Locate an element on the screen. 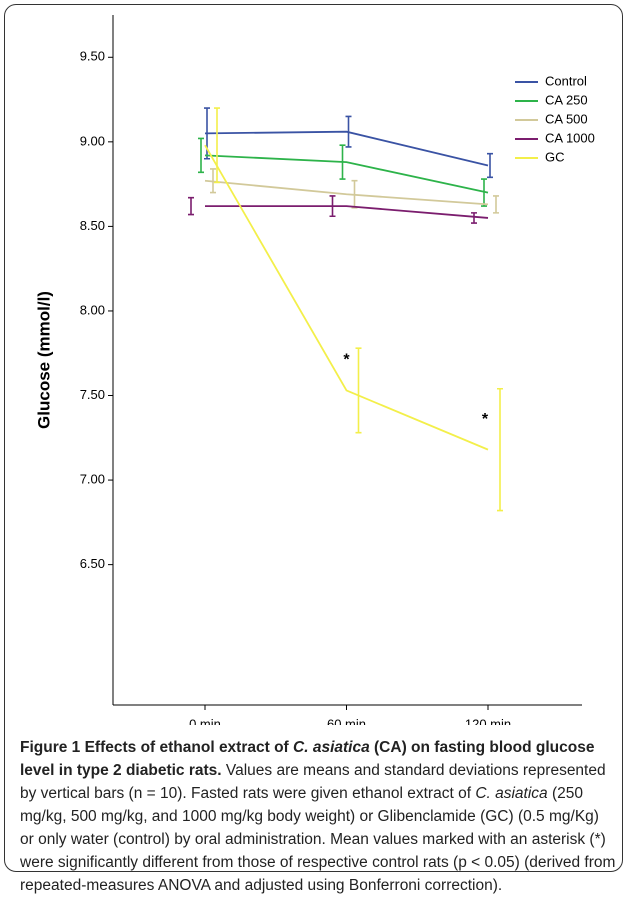 Image resolution: width=629 pixels, height=897 pixels. y-tick-label: 7.50 is located at coordinates (92, 394).